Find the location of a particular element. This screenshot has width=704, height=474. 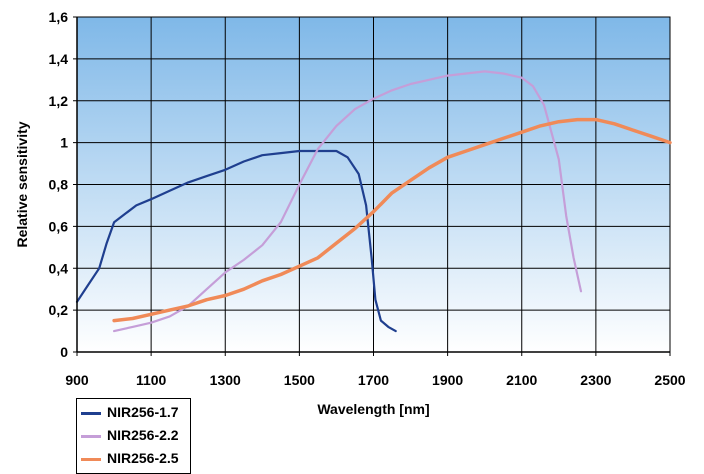

y-tick-label: 1 is located at coordinates (64, 143).